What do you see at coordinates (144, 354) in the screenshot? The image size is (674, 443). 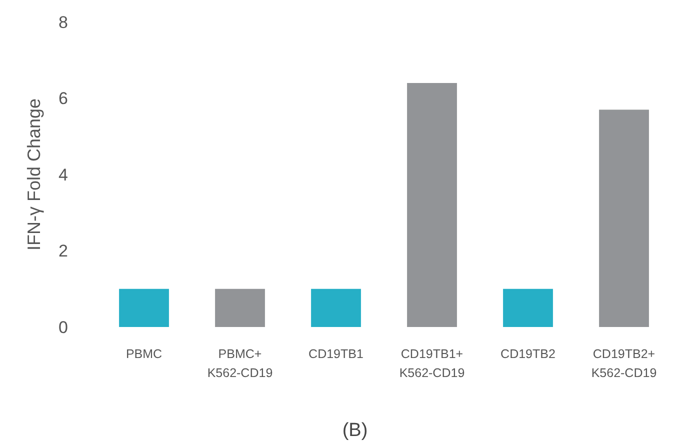 I see `x-tick-label: PBMC` at bounding box center [144, 354].